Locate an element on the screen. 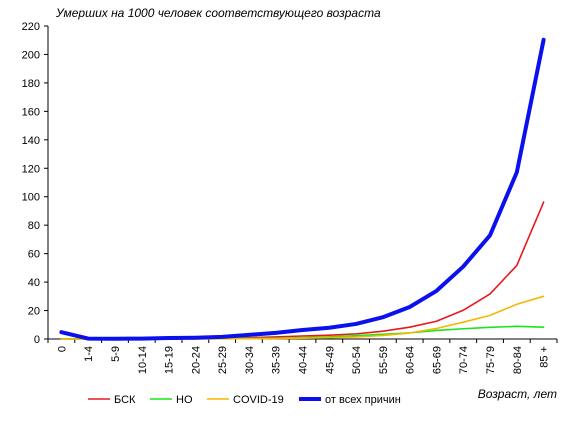 The image size is (573, 422). y-tick-label: 180 is located at coordinates (31, 84).